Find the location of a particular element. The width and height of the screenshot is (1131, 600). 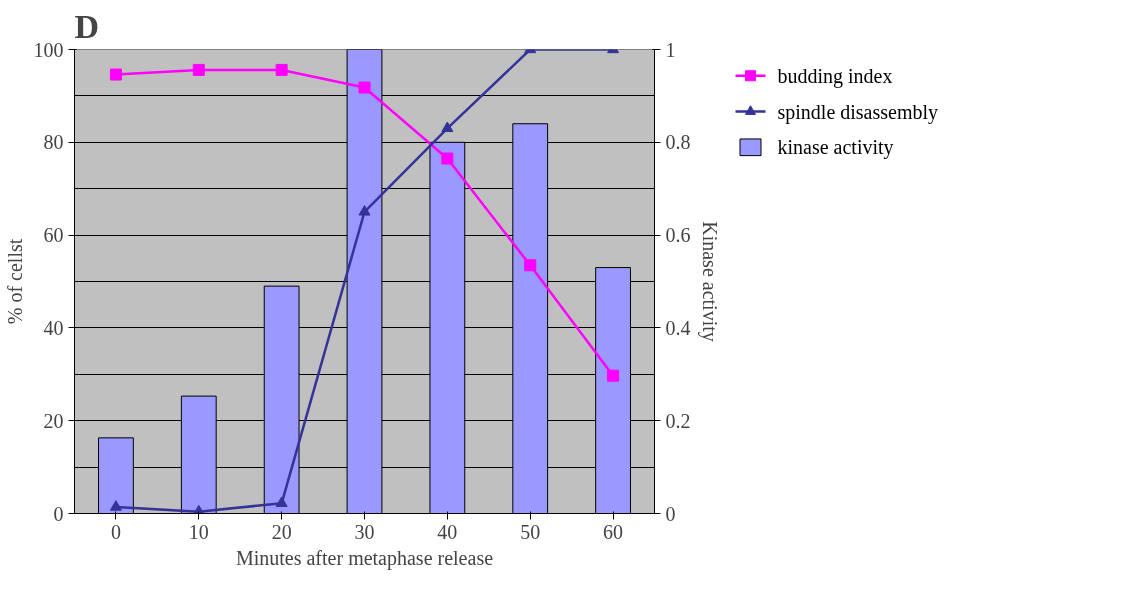

x-tick-label: 40 is located at coordinates (447, 531).